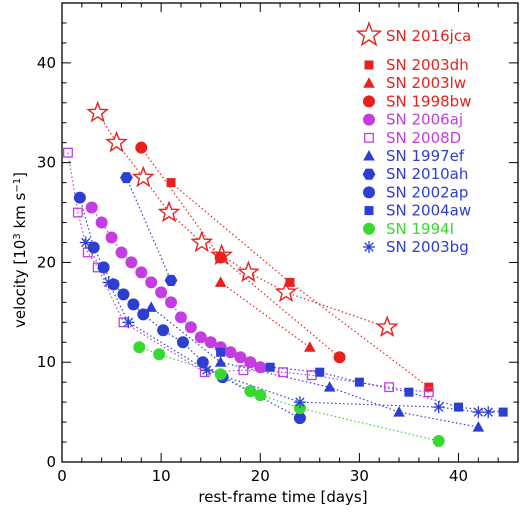  I want to click on legend-label: SN 2004aw, so click(428, 211).